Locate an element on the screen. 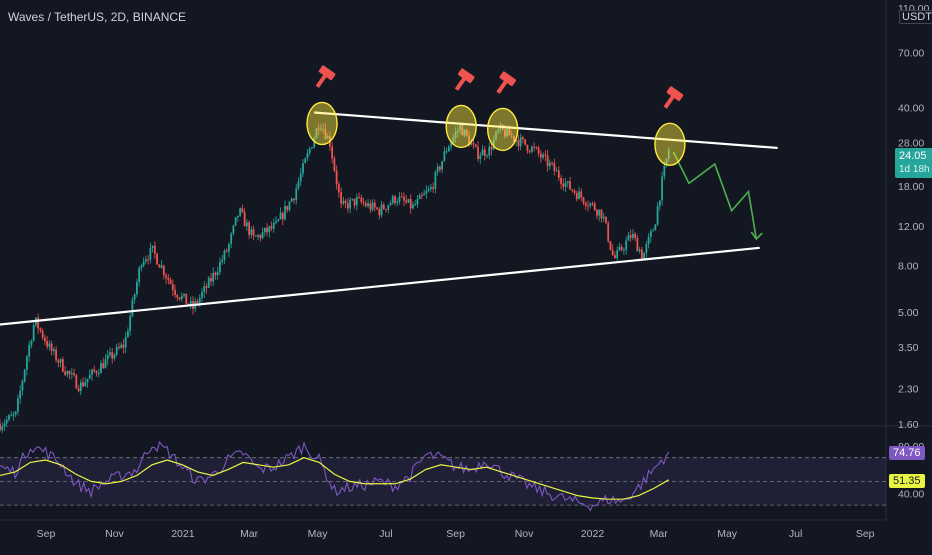  y-tick-label: 40.00 is located at coordinates (911, 108).